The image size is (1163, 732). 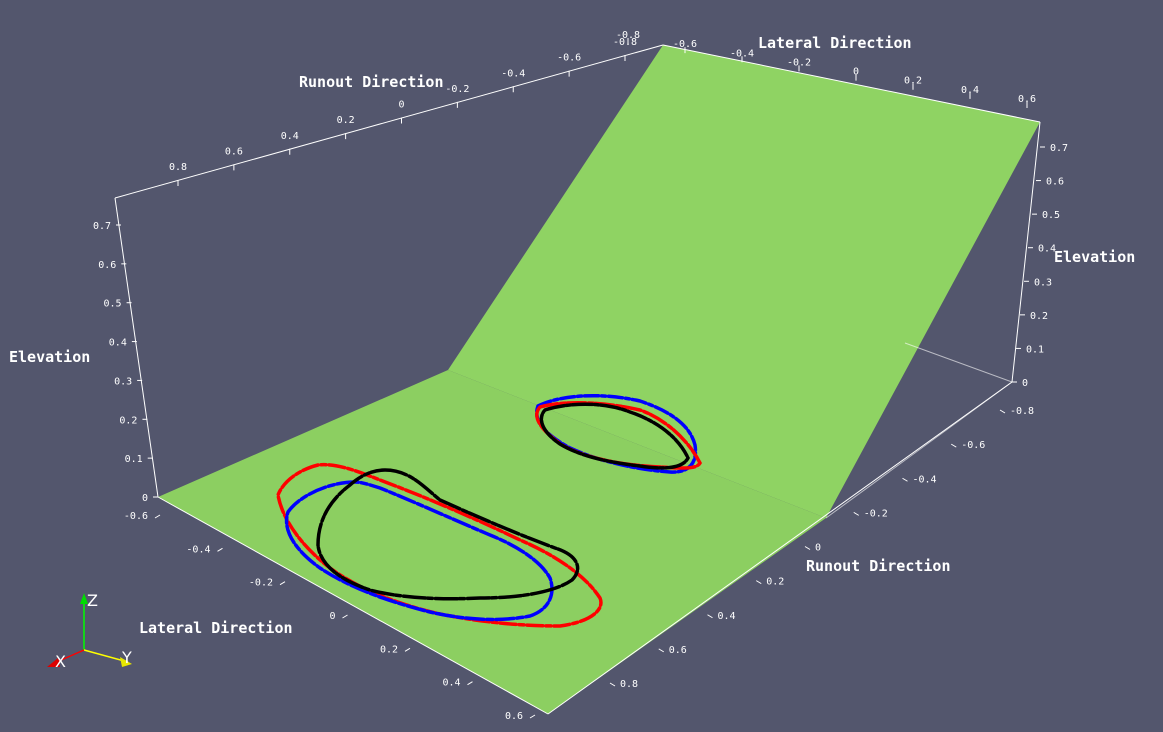 What do you see at coordinates (371, 82) in the screenshot?
I see `back-runout-axis-title: Runout Direction` at bounding box center [371, 82].